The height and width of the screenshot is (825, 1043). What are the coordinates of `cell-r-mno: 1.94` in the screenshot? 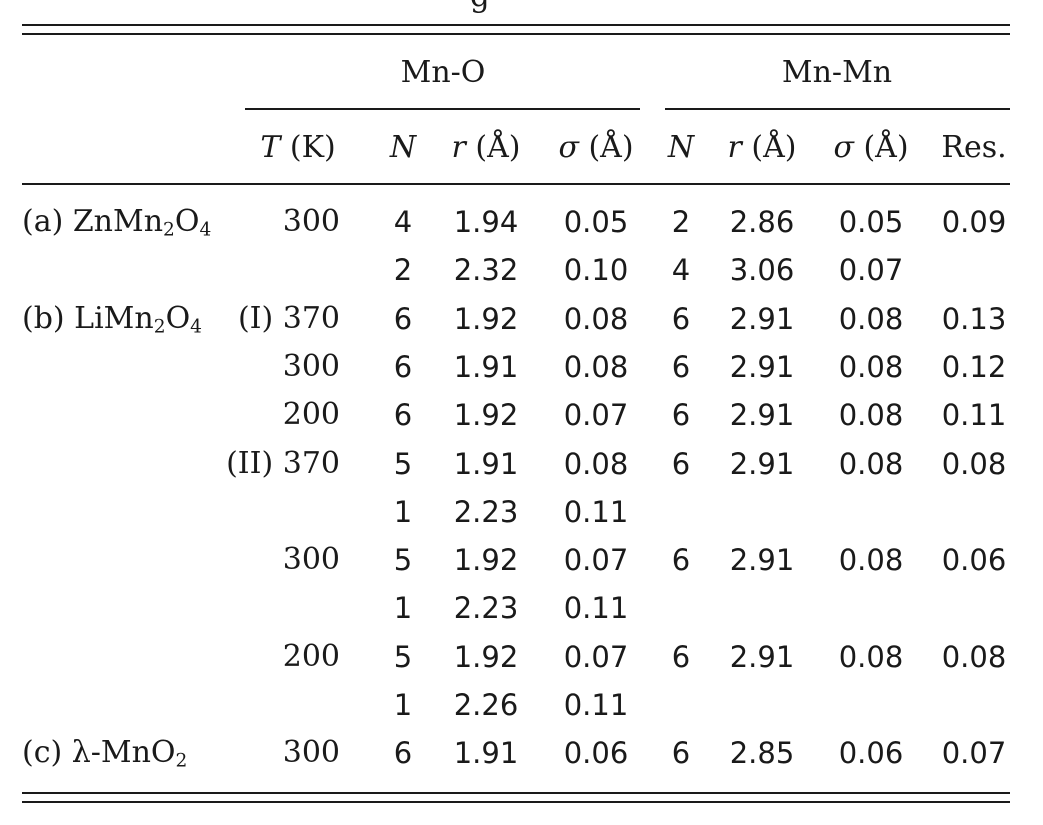 It's located at (486, 222).